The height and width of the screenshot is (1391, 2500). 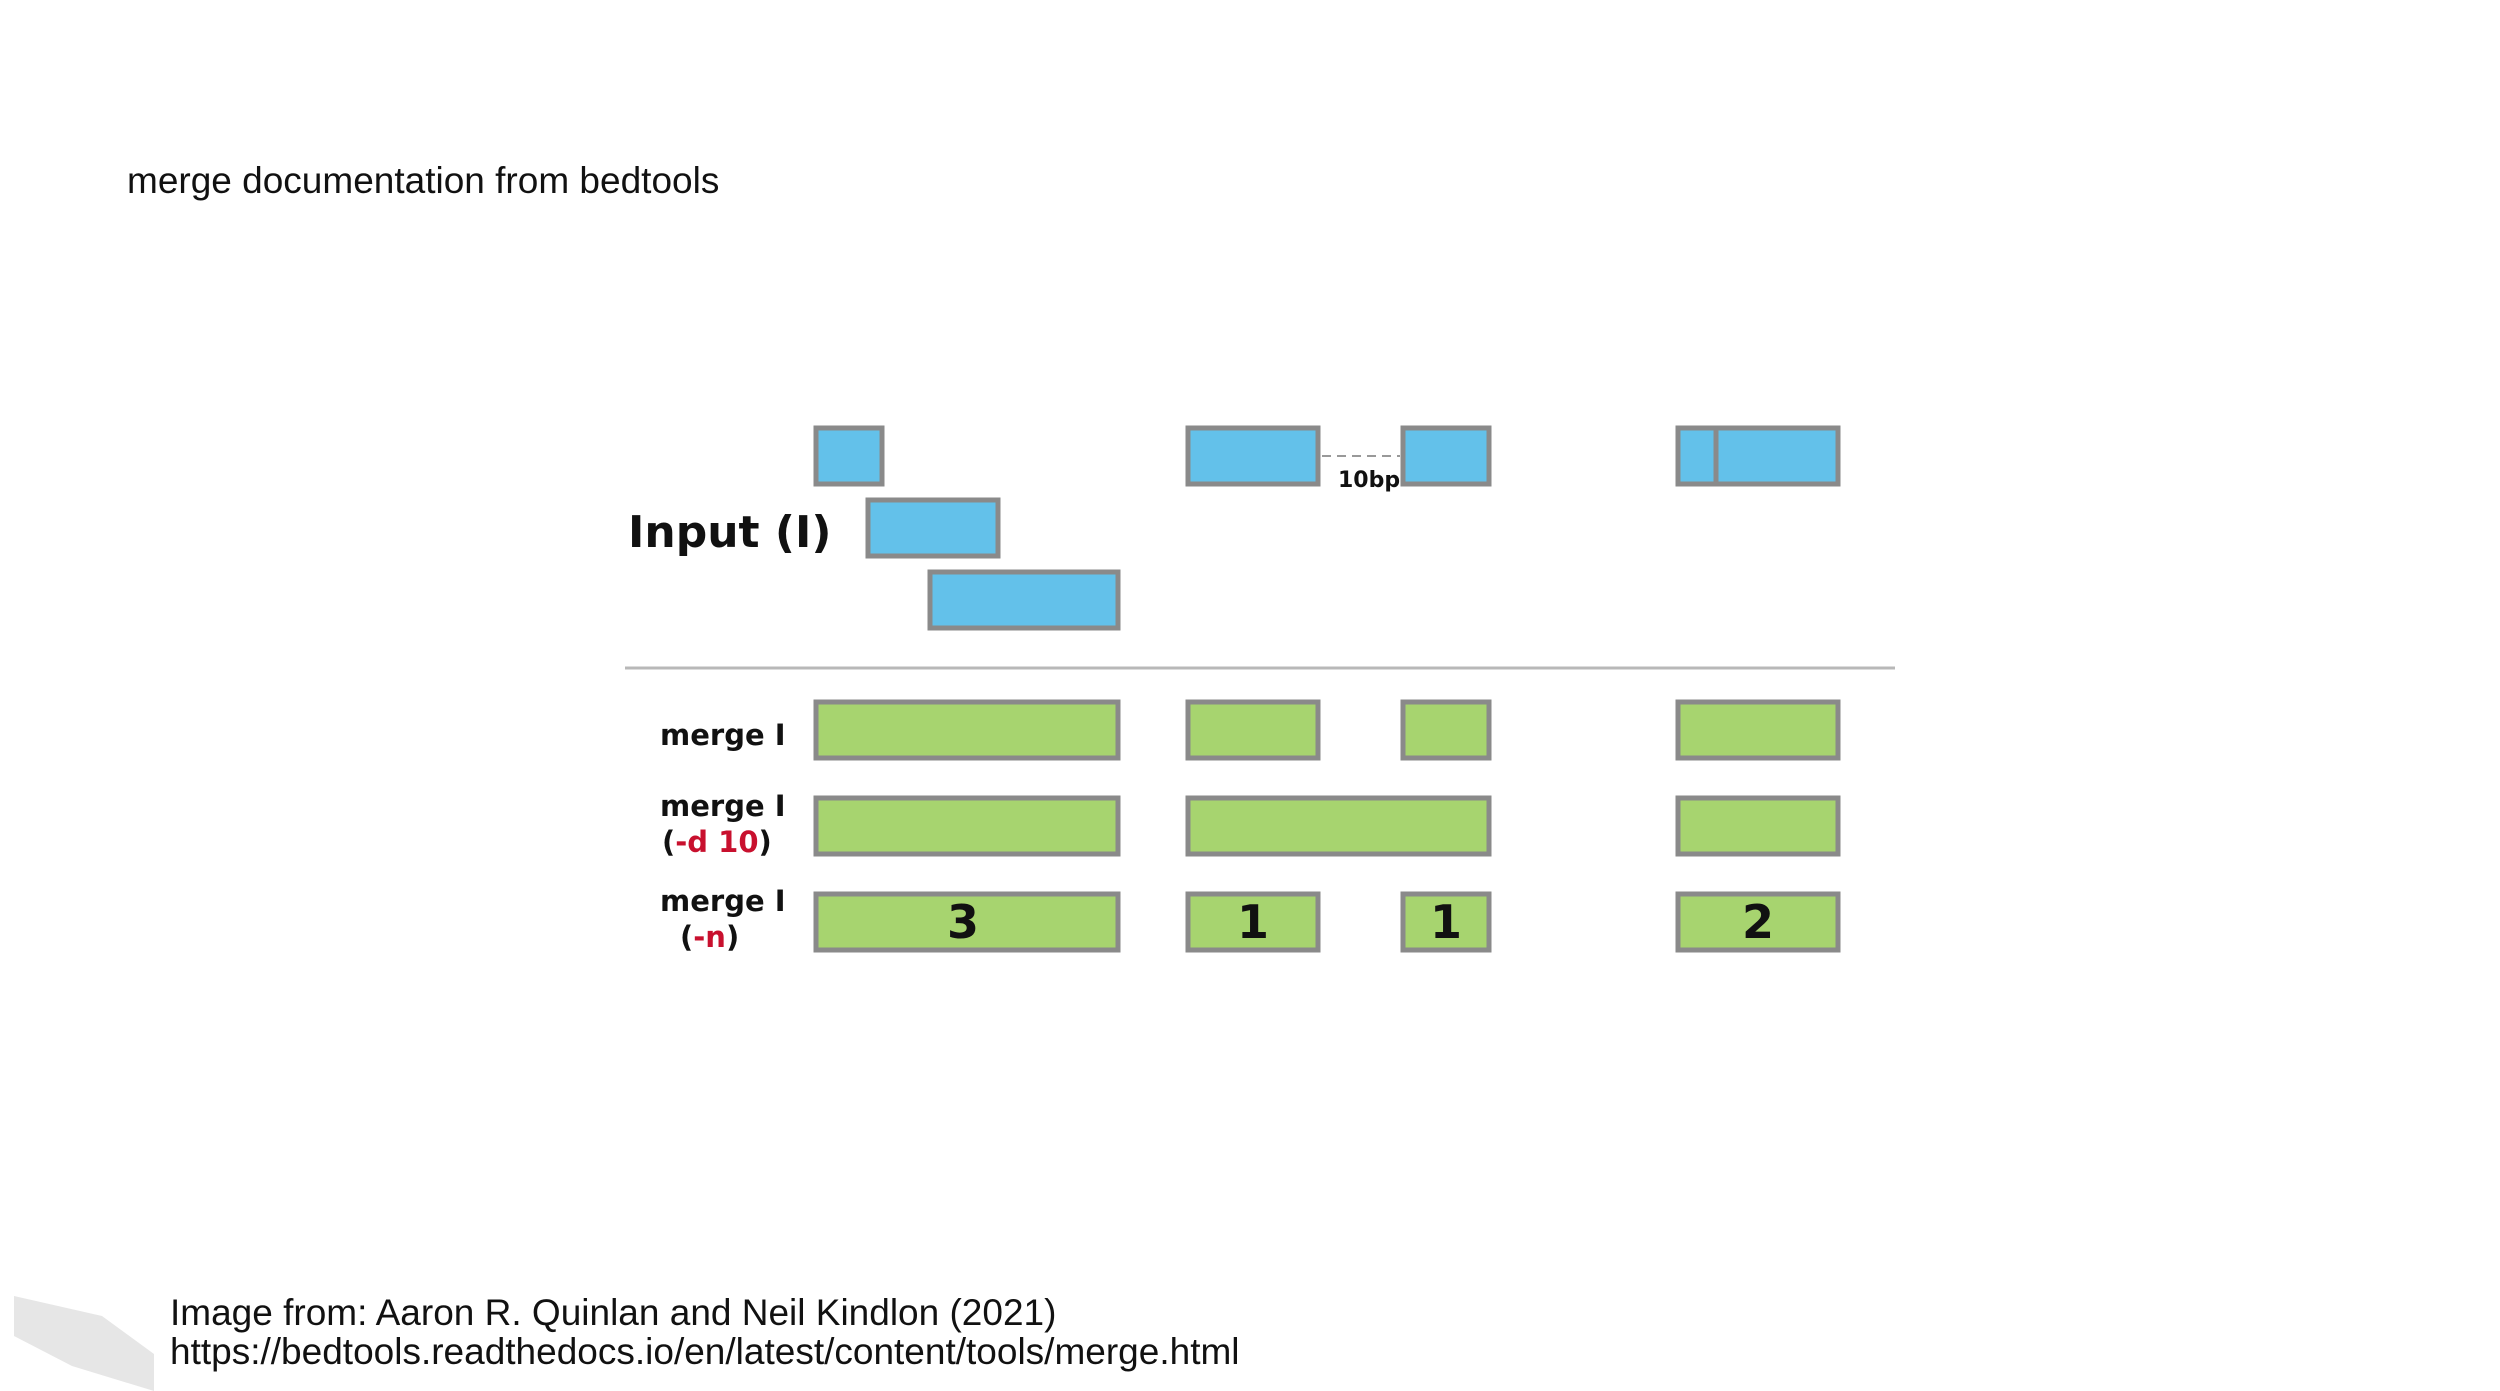 What do you see at coordinates (723, 901) in the screenshot?
I see `row-label-merge-n: merge I` at bounding box center [723, 901].